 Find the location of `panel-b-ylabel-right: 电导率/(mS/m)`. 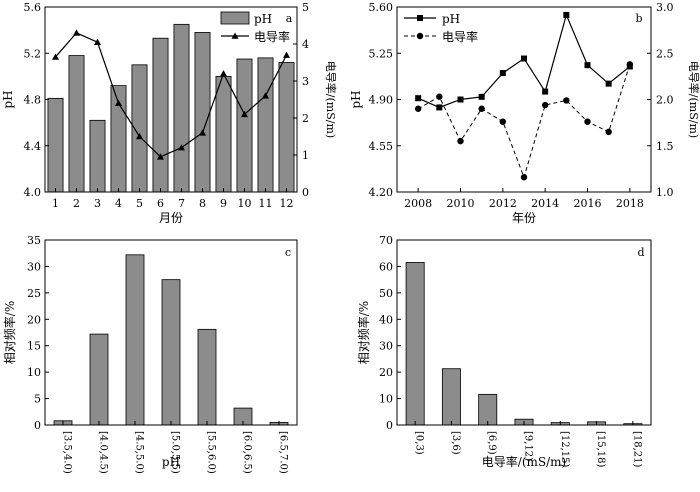

panel-b-ylabel-right: 电导率/(mS/m) is located at coordinates (693, 99).